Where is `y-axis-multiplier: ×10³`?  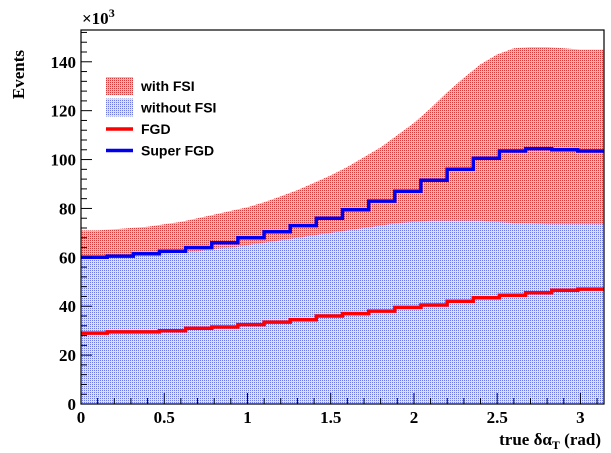 y-axis-multiplier: ×10³ is located at coordinates (98, 17).